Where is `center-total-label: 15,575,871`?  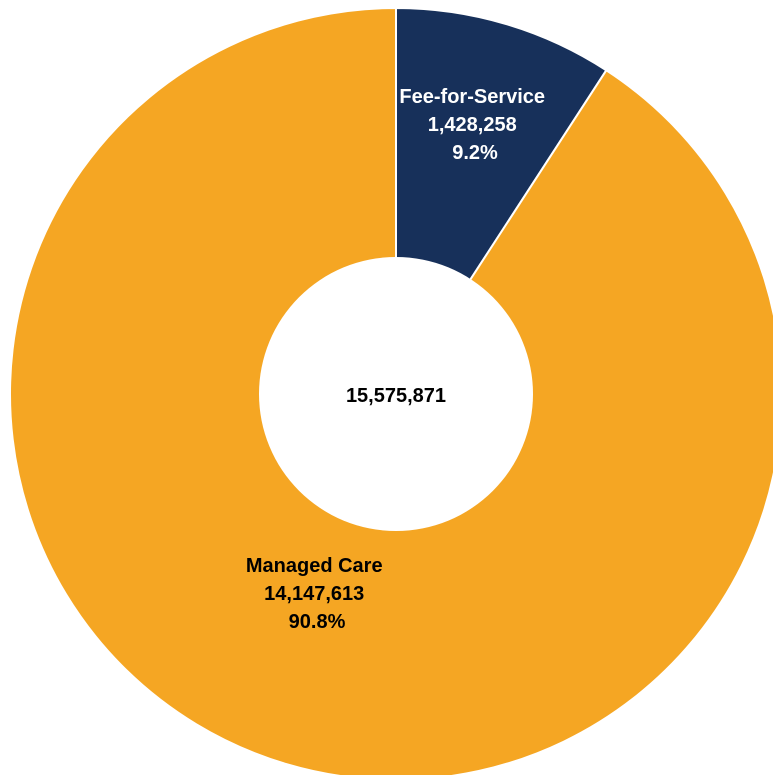
center-total-label: 15,575,871 is located at coordinates (396, 396).